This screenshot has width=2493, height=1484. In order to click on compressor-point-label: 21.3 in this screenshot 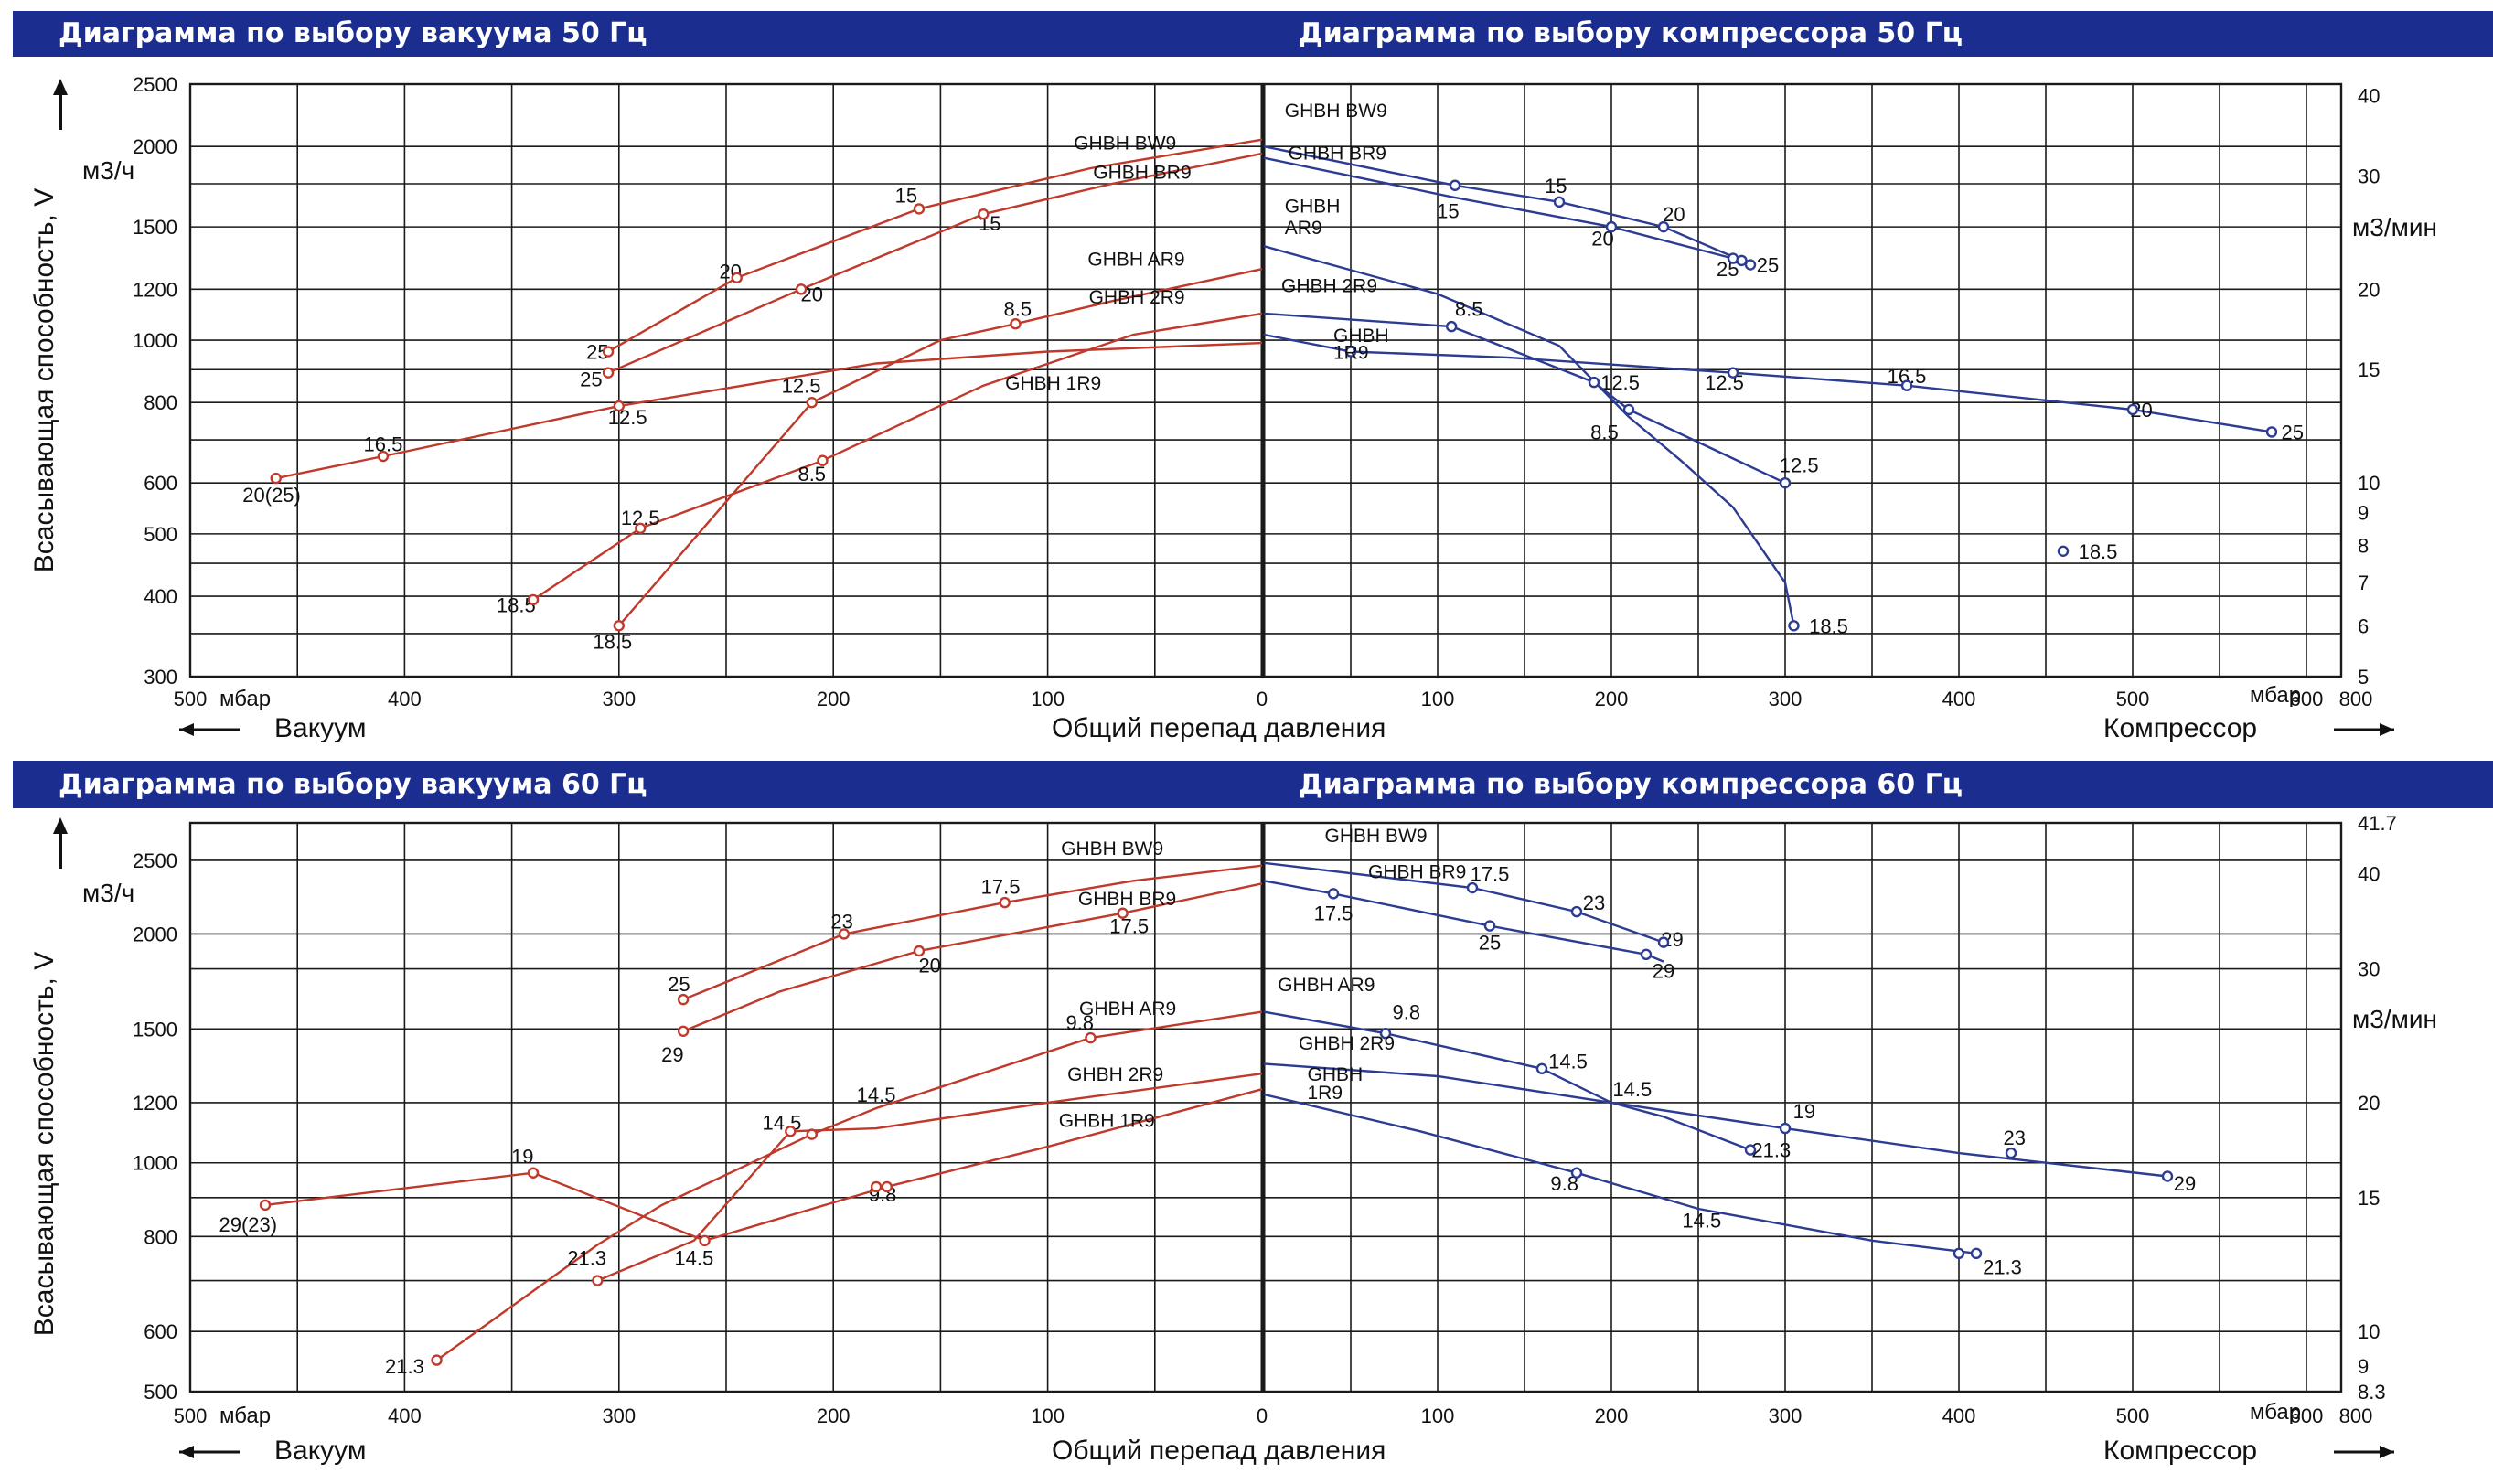, I will do `click(1771, 1150)`.